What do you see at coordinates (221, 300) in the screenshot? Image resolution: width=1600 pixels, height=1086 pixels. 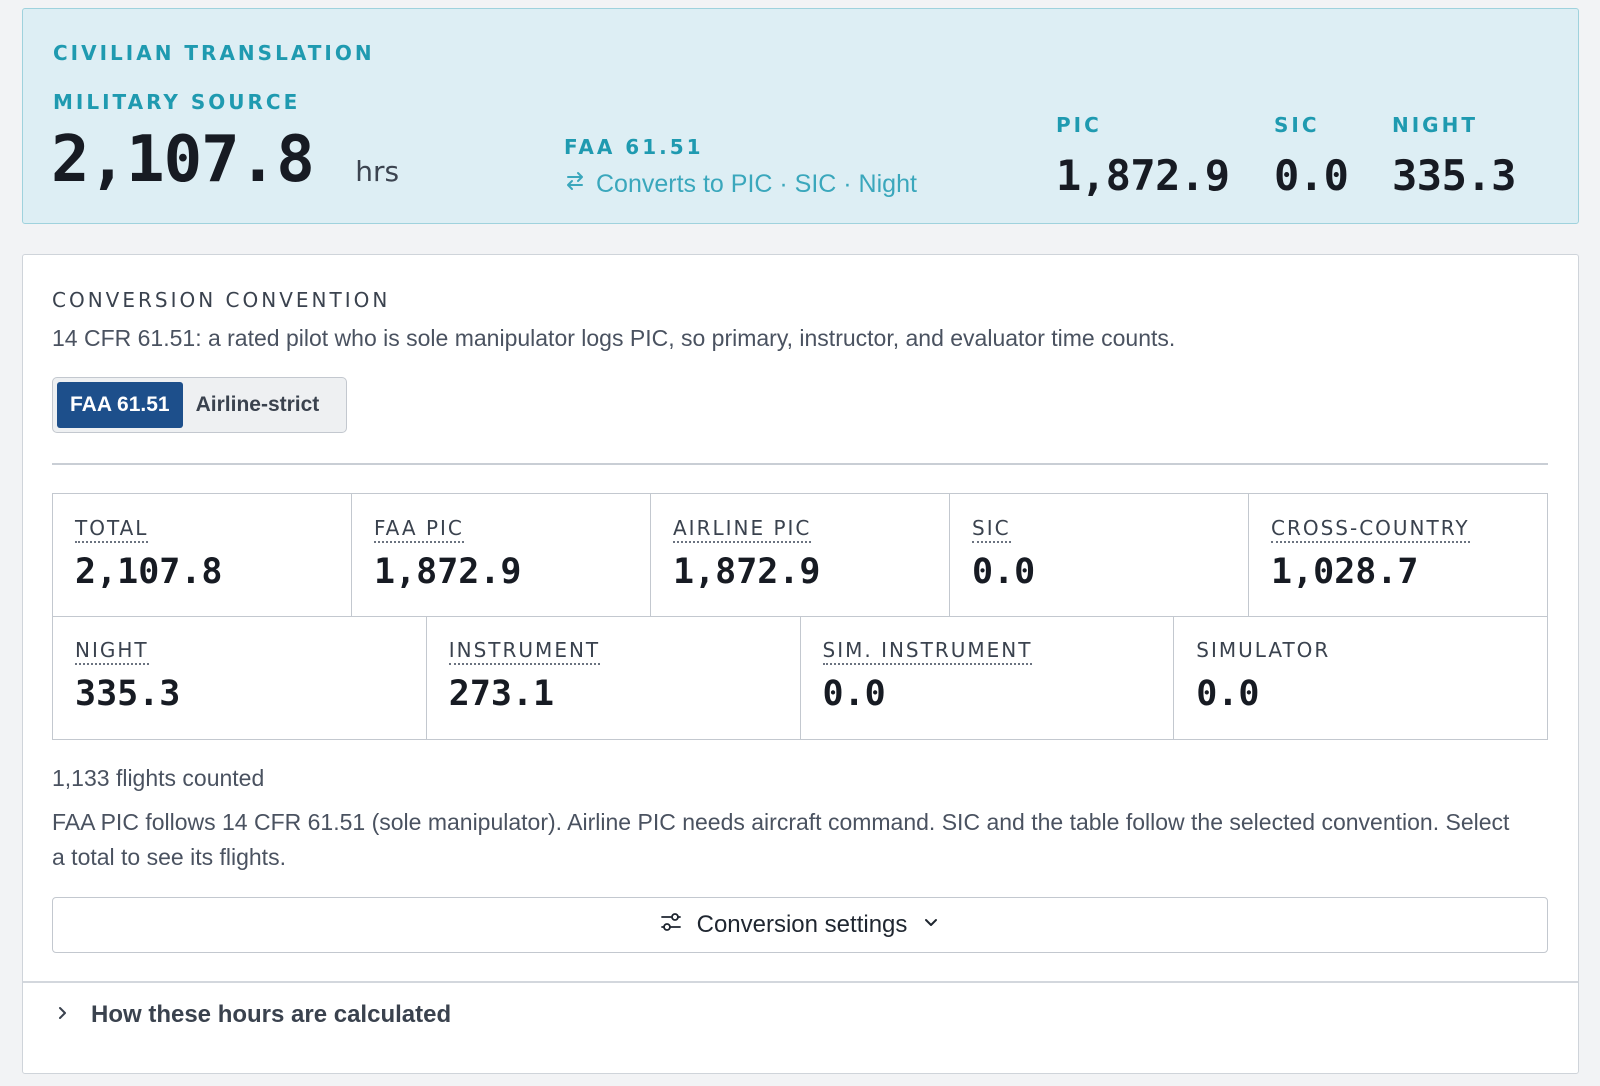 I see `conversion-convention-title: CONVERSION CONVENTION` at bounding box center [221, 300].